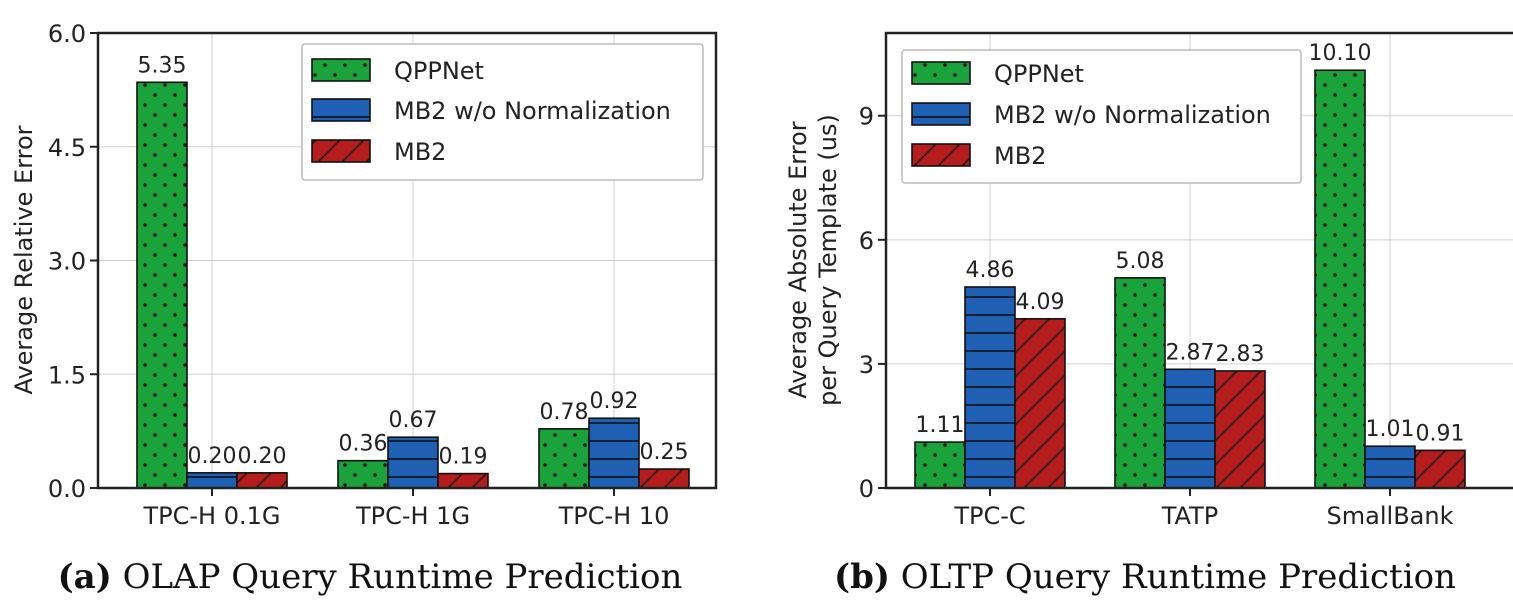 The image size is (1513, 606). Describe the element at coordinates (1340, 53) in the screenshot. I see `data-label: 10.10` at that location.